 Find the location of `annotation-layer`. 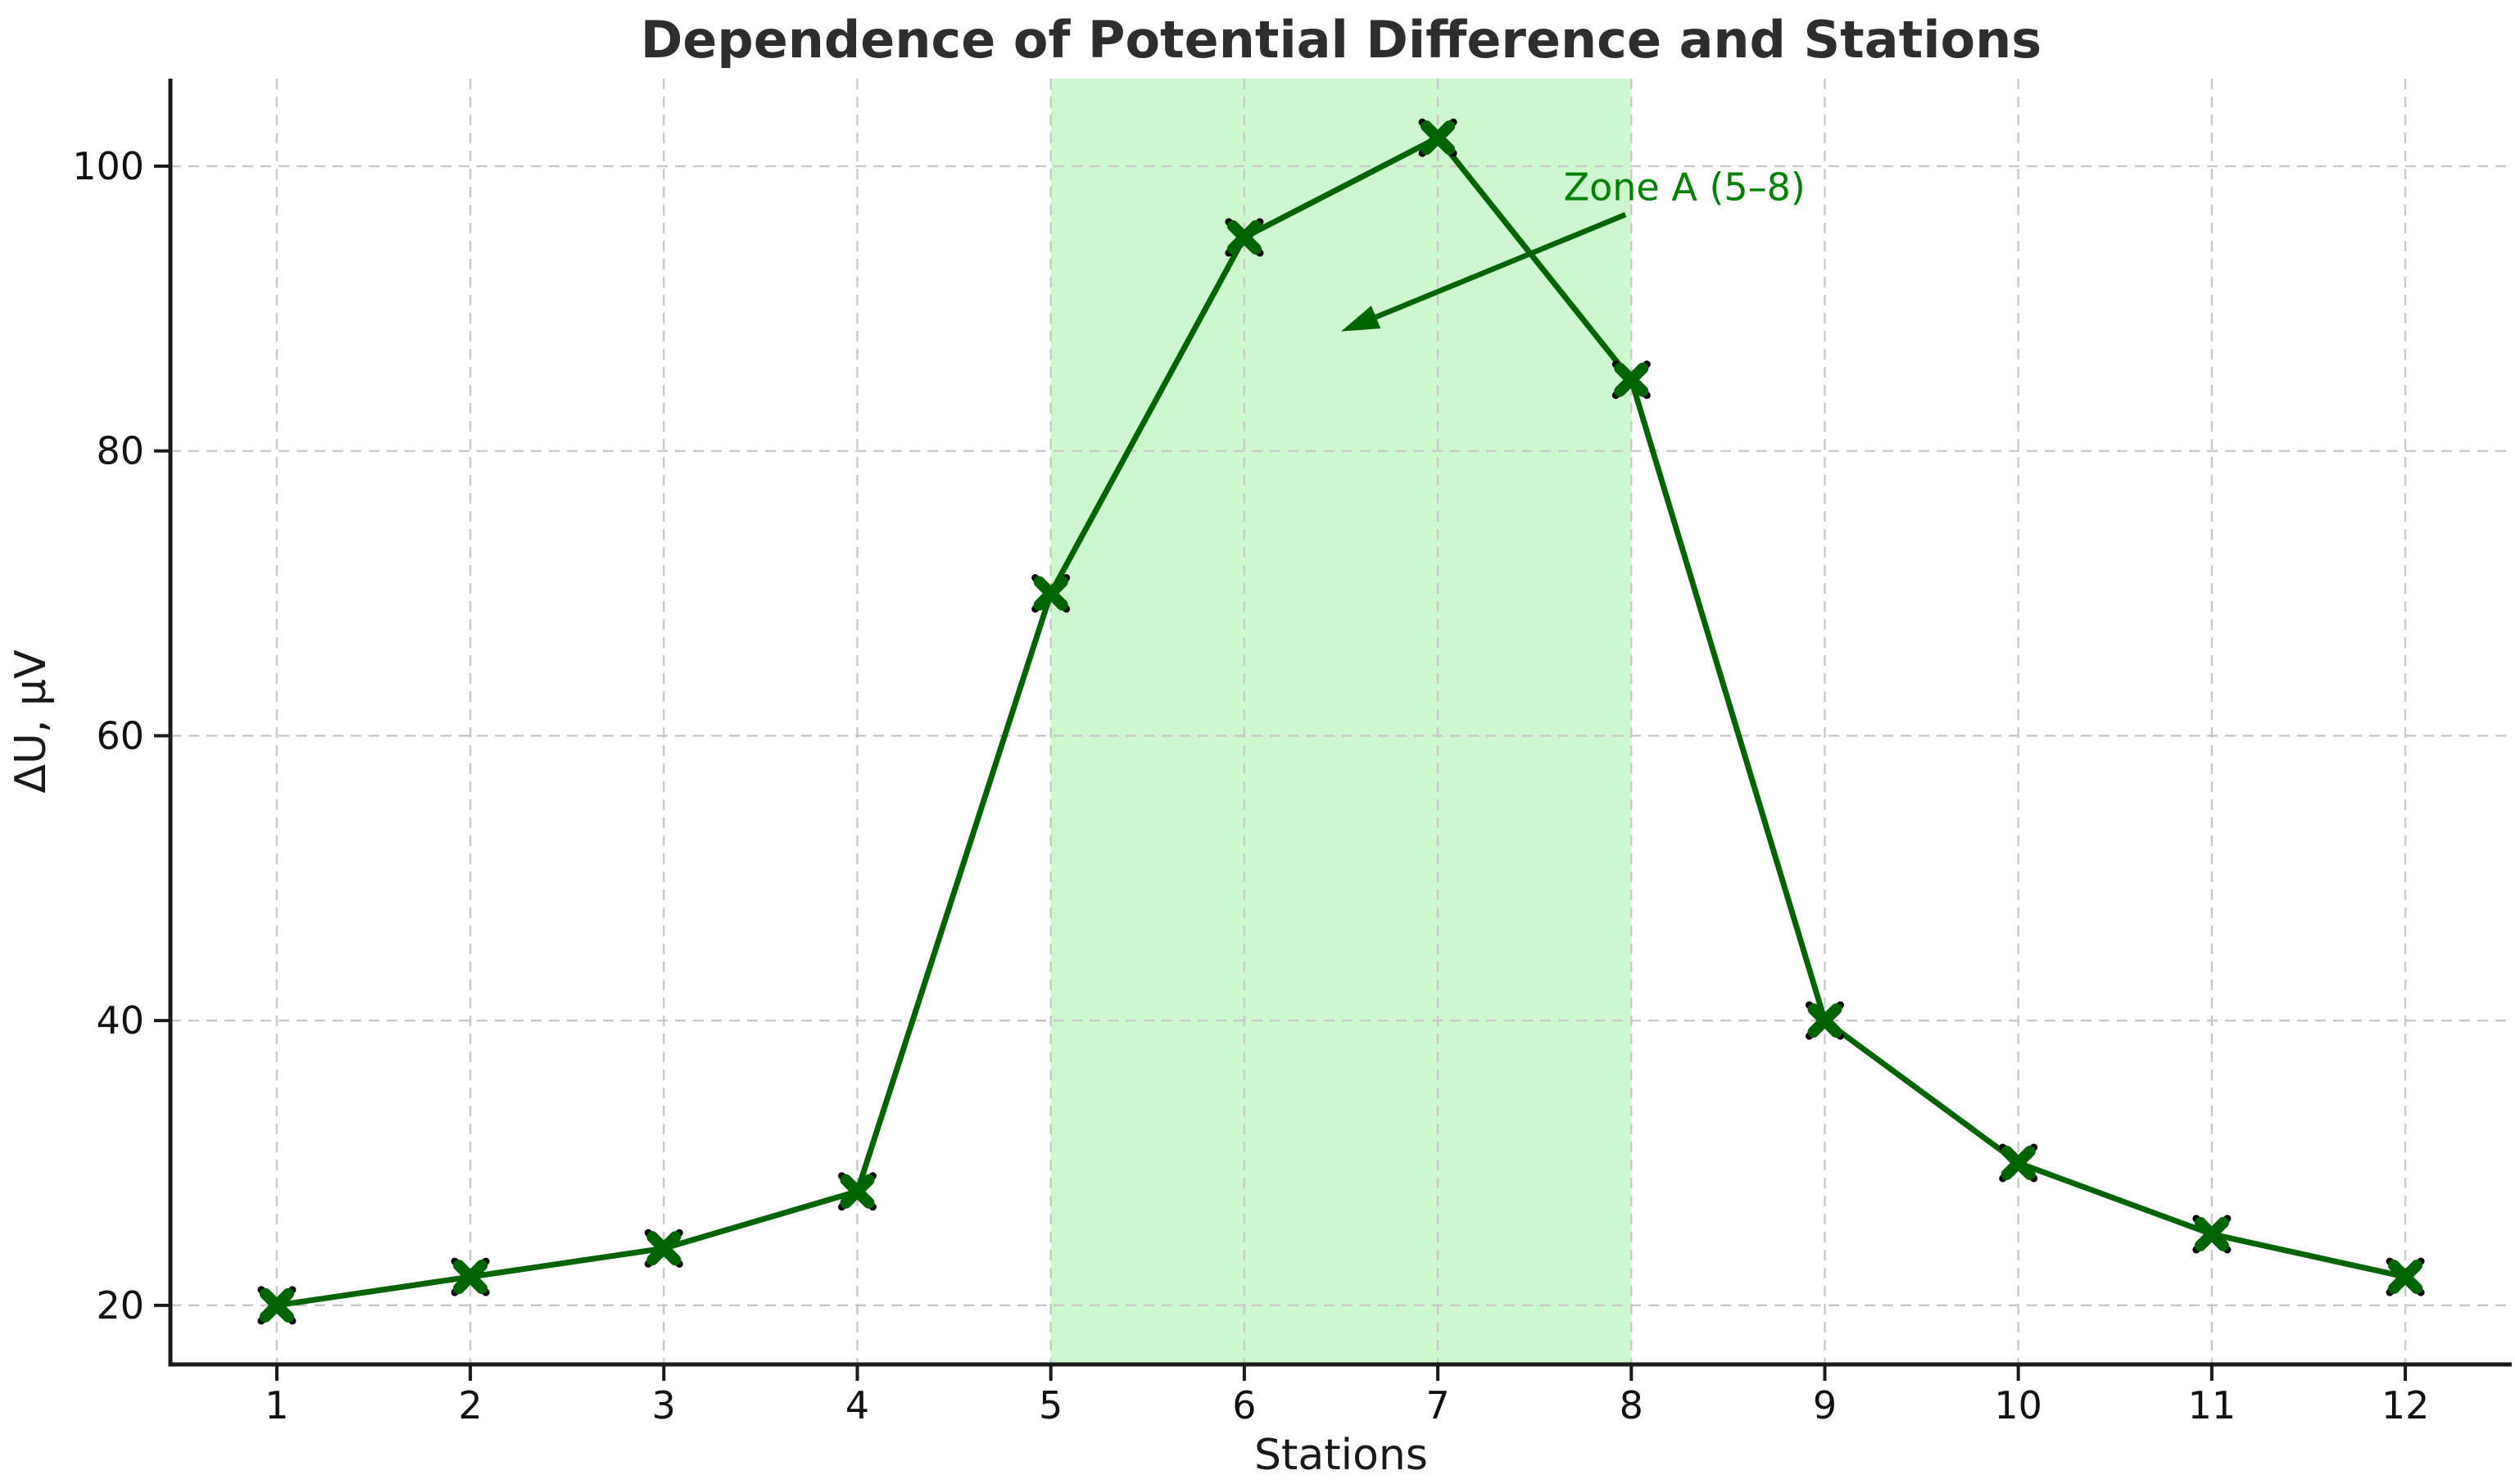

annotation-layer is located at coordinates (1484, 272).